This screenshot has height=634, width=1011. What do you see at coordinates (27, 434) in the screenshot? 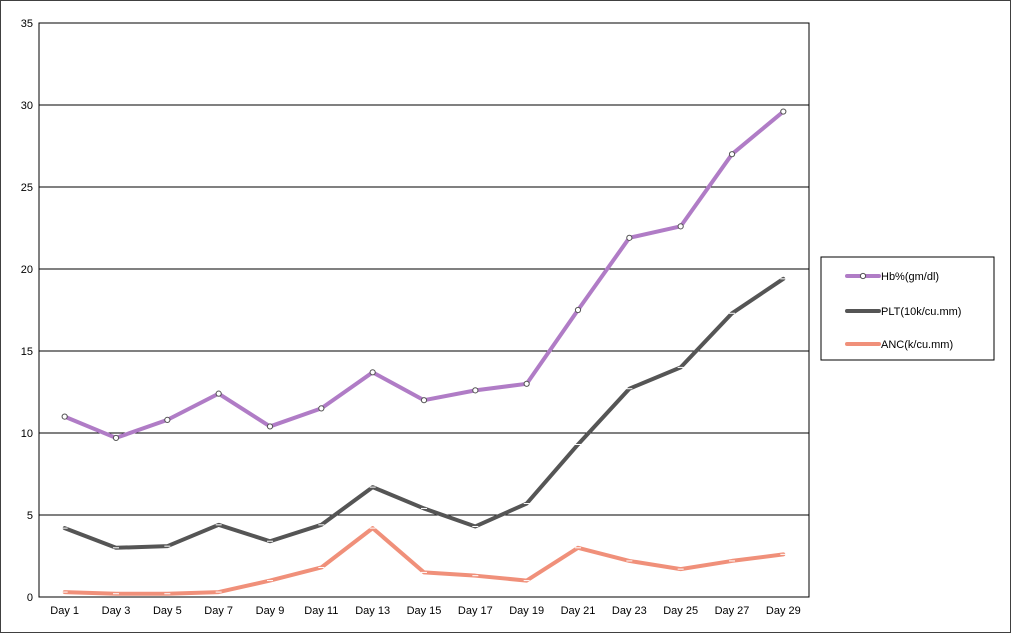
I see `y-tick-label: 10` at bounding box center [27, 434].